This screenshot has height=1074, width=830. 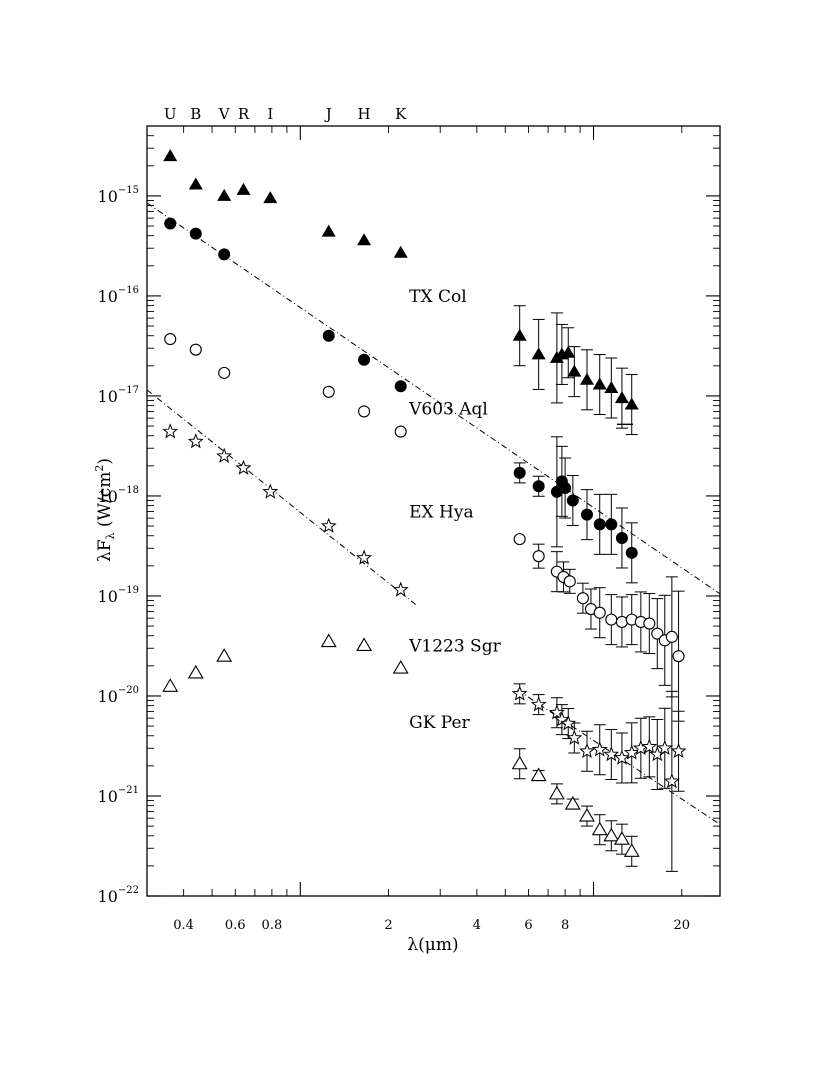 I want to click on series-label: V603 Aql, so click(x=448, y=409).